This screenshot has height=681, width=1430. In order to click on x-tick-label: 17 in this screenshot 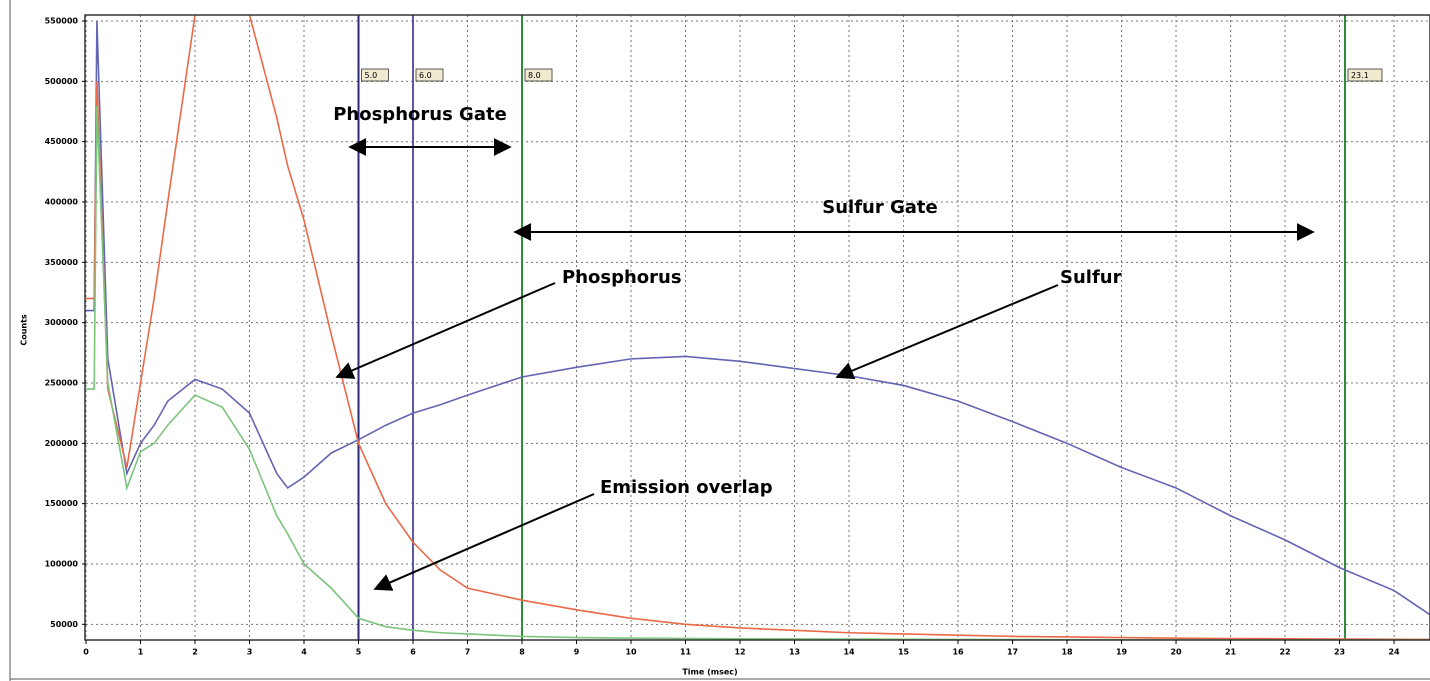, I will do `click(1012, 652)`.